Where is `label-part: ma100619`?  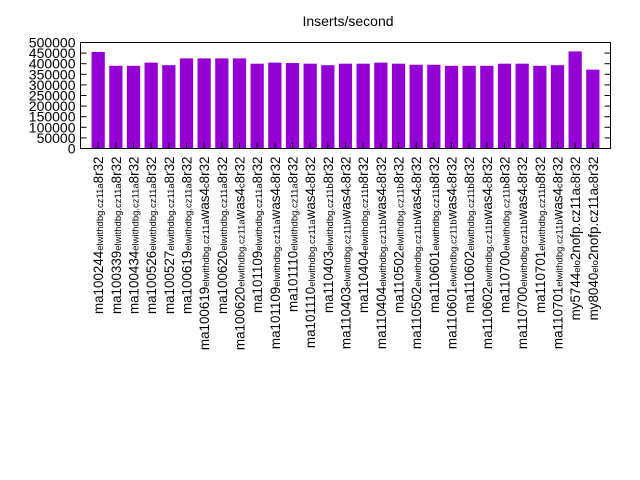
label-part: ma100619 is located at coordinates (187, 282).